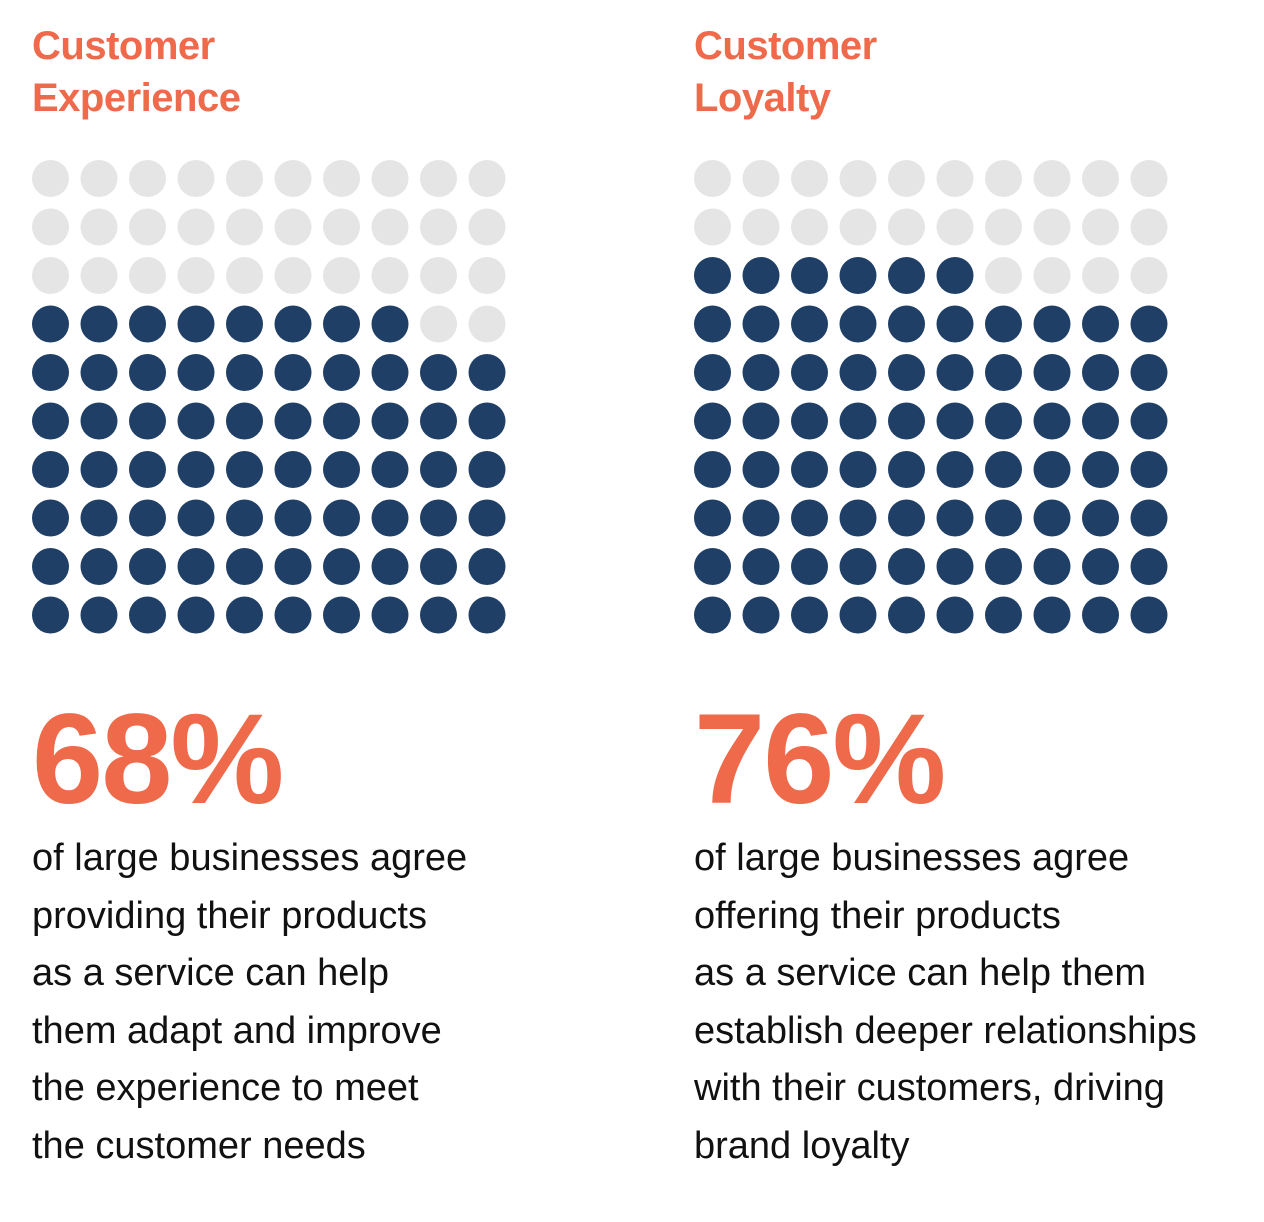 The width and height of the screenshot is (1264, 1222). I want to click on percentage-value: 76%, so click(820, 759).